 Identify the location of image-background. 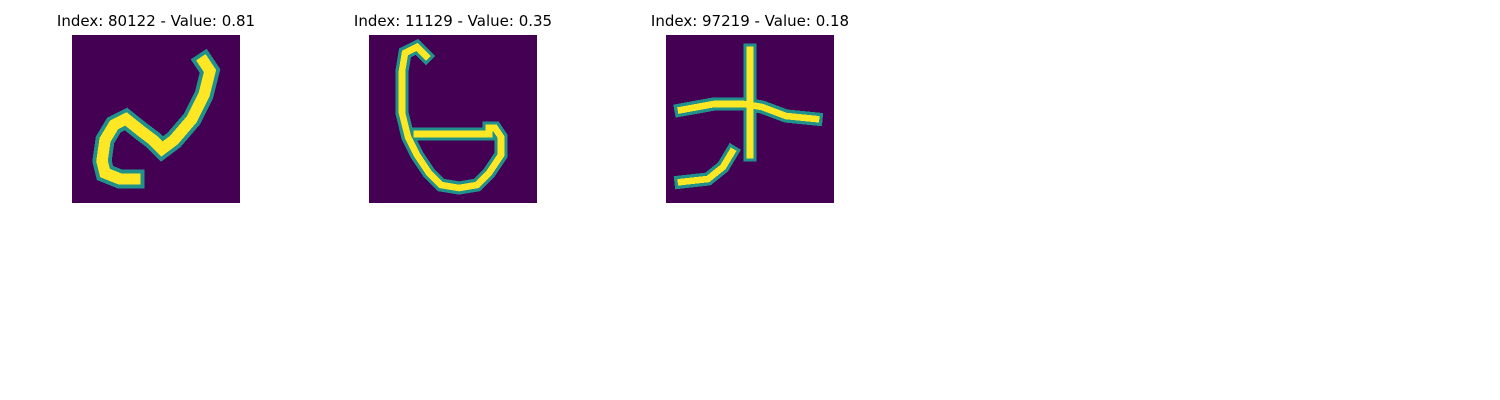
(453, 119).